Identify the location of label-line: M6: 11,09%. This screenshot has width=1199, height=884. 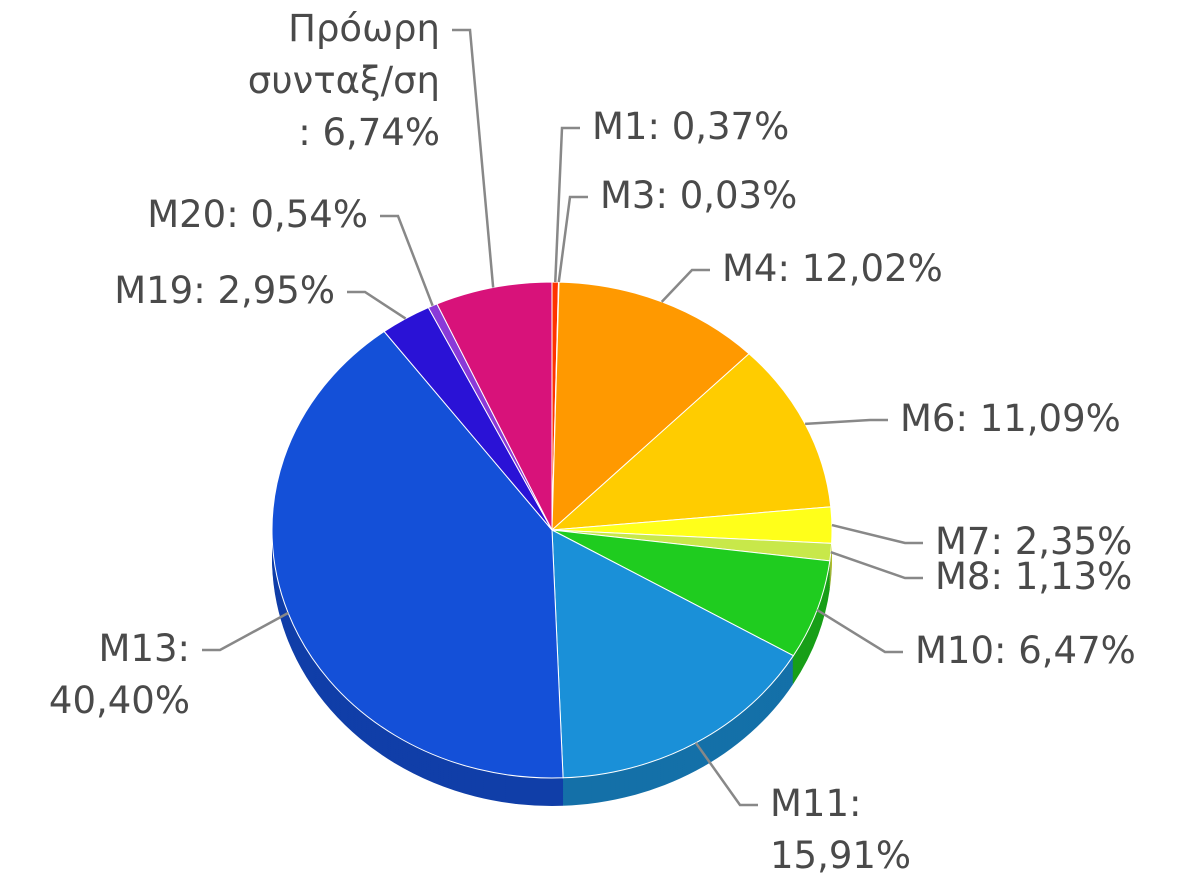
(1010, 418).